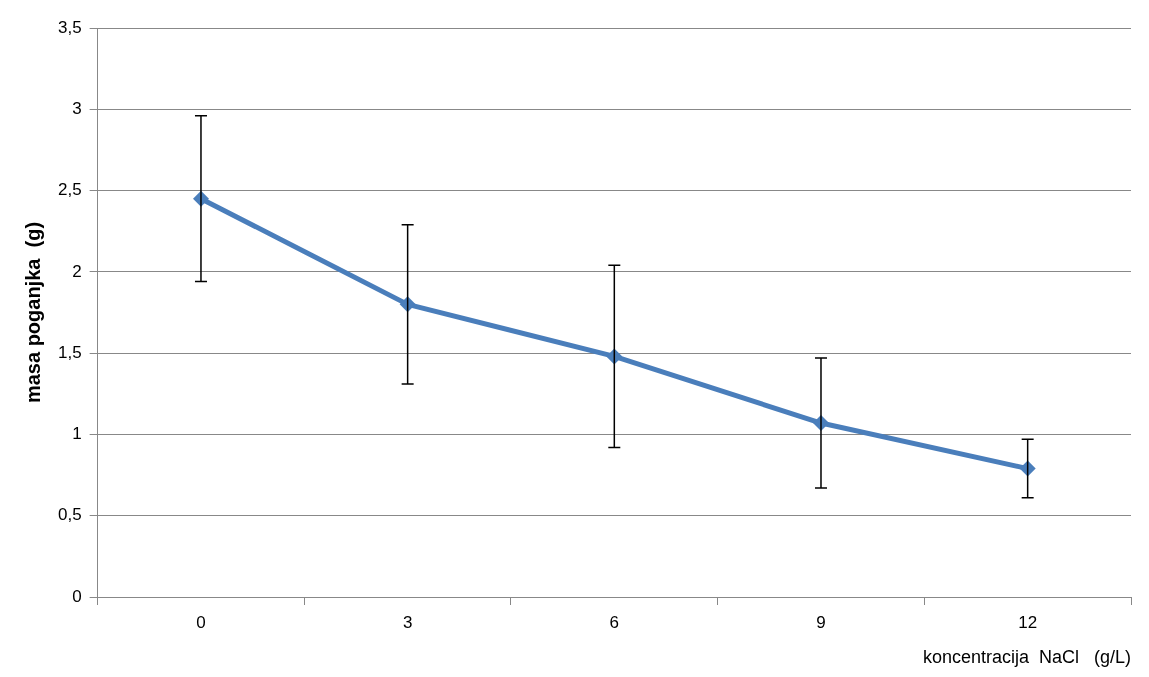  I want to click on y-tick-label: 1, so click(77, 434).